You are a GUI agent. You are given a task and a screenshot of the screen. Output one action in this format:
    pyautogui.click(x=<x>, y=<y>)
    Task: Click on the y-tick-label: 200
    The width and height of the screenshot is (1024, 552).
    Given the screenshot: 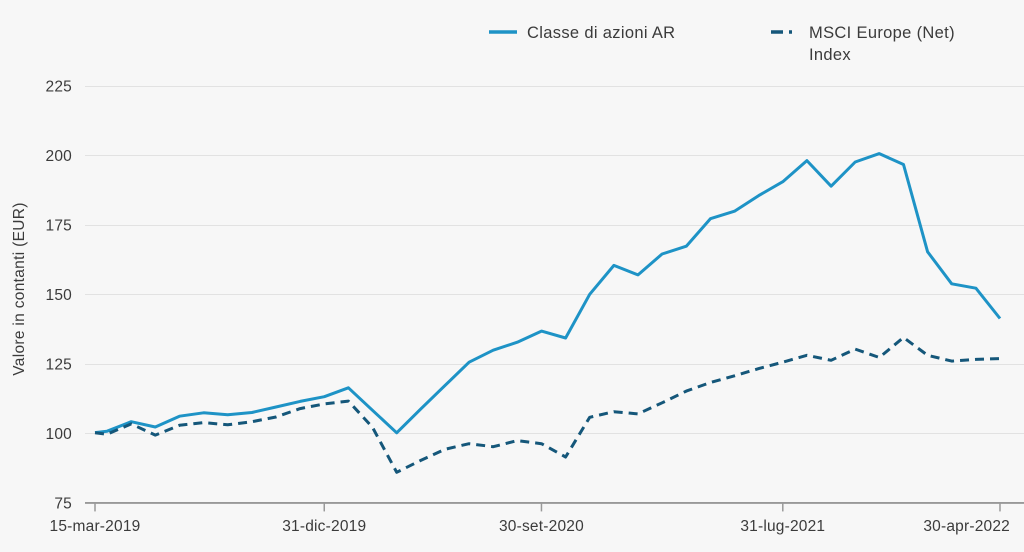 What is the action you would take?
    pyautogui.click(x=59, y=156)
    